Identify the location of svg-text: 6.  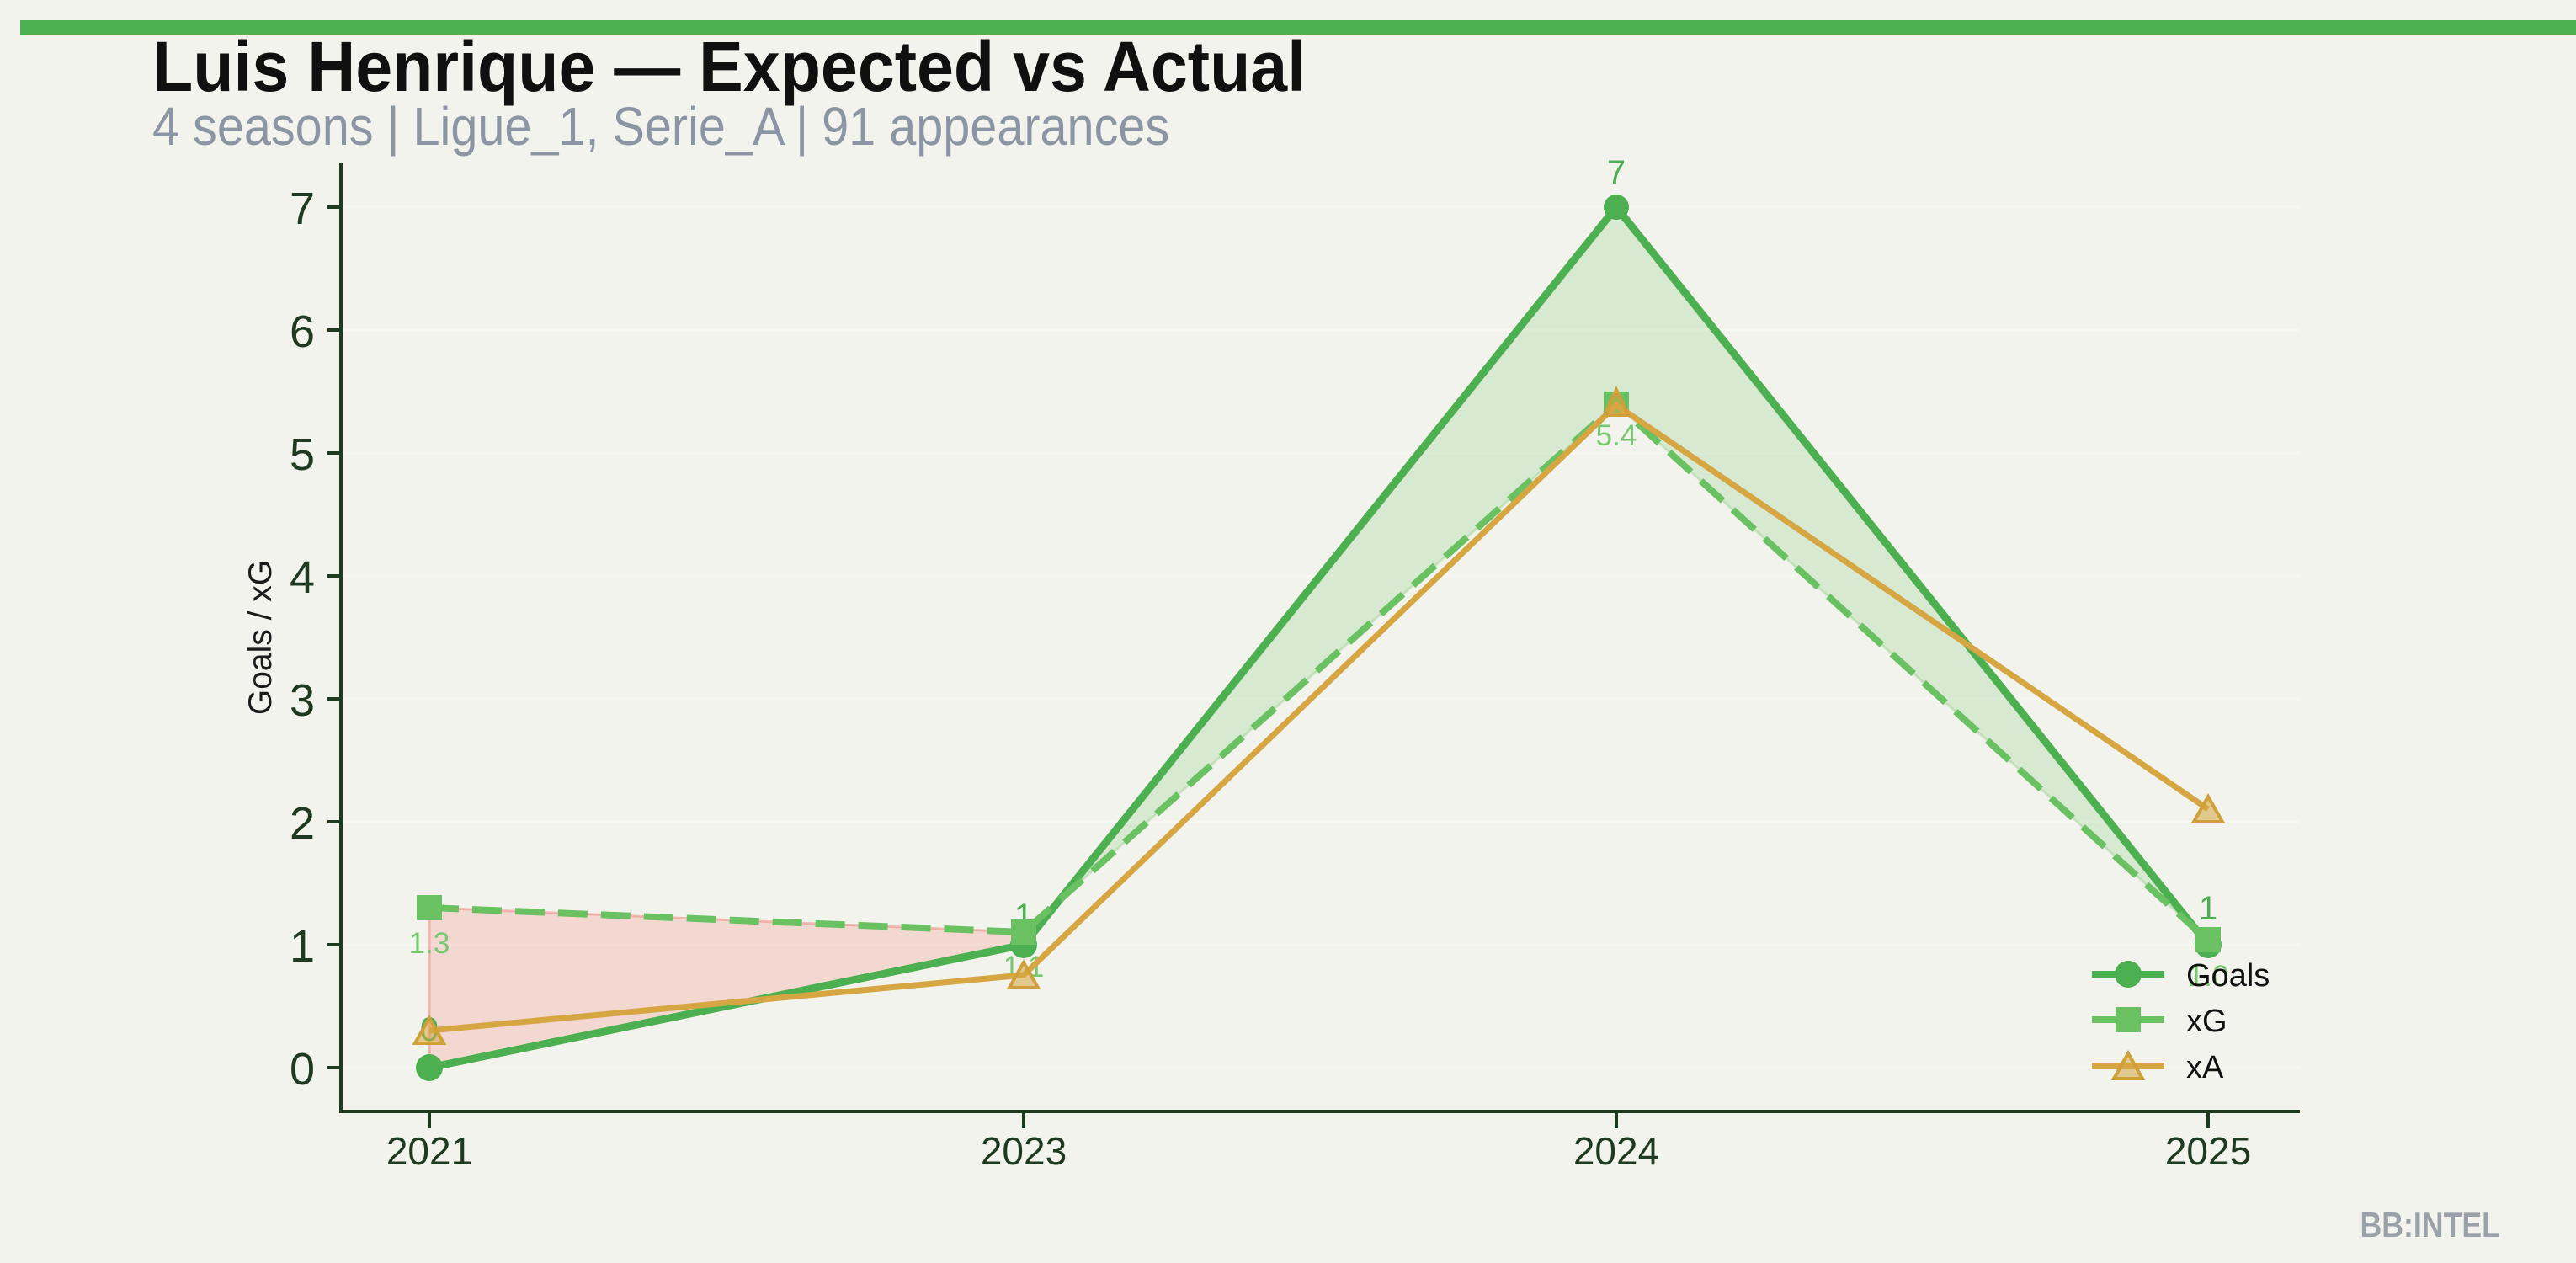
(302, 331).